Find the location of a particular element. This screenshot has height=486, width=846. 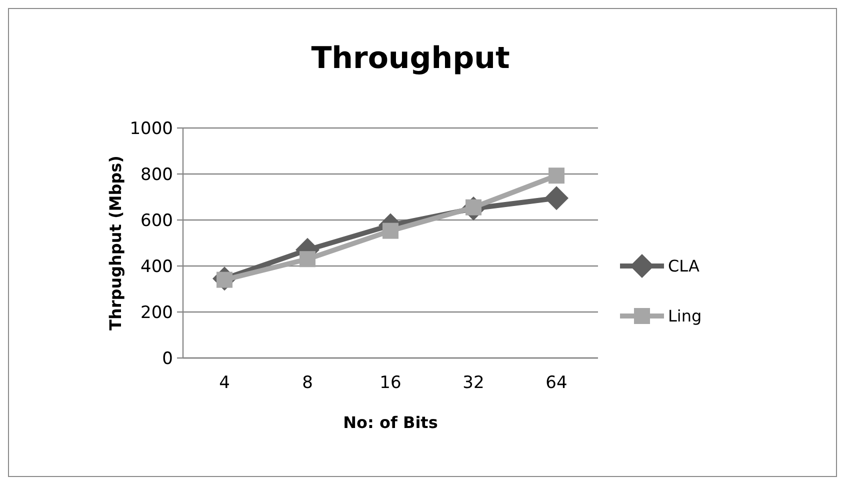

x-tick-label: 4 is located at coordinates (224, 383).